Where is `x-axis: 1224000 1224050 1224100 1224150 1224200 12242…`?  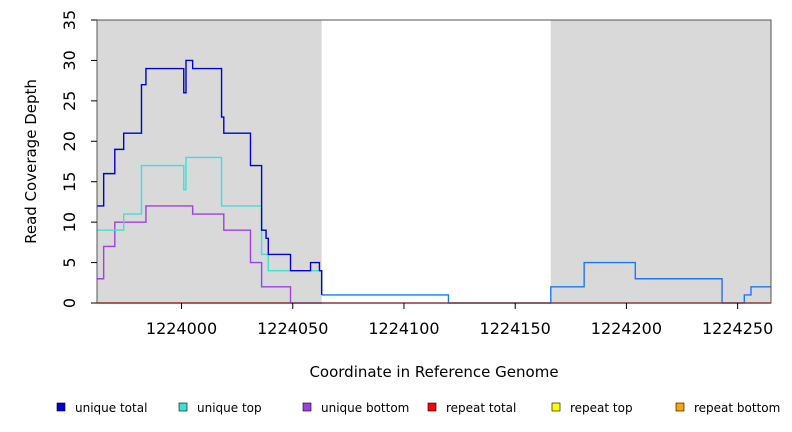 x-axis: 1224000 1224050 1224100 1224150 1224200 12242… is located at coordinates (459, 320).